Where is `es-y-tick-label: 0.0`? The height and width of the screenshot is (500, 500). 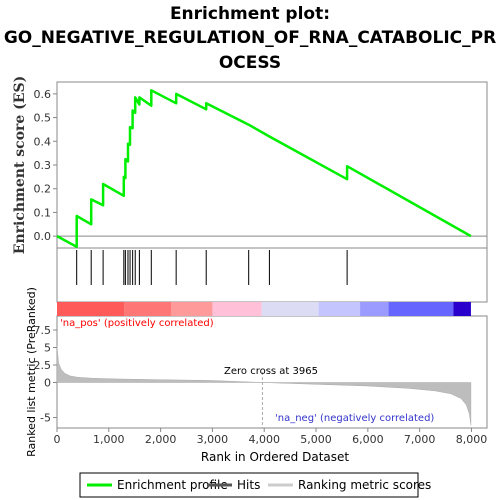
es-y-tick-label: 0.0 is located at coordinates (43, 236).